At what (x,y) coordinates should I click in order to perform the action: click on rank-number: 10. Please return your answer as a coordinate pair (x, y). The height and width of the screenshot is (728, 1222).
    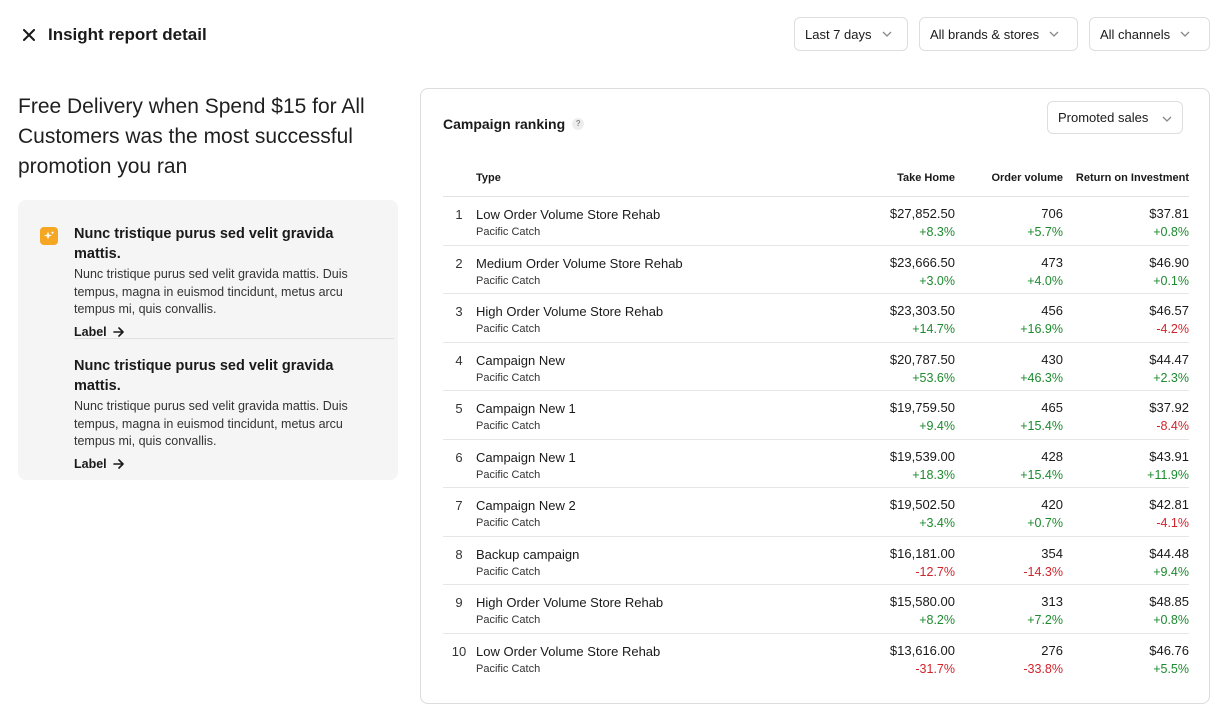
    Looking at the image, I should click on (459, 651).